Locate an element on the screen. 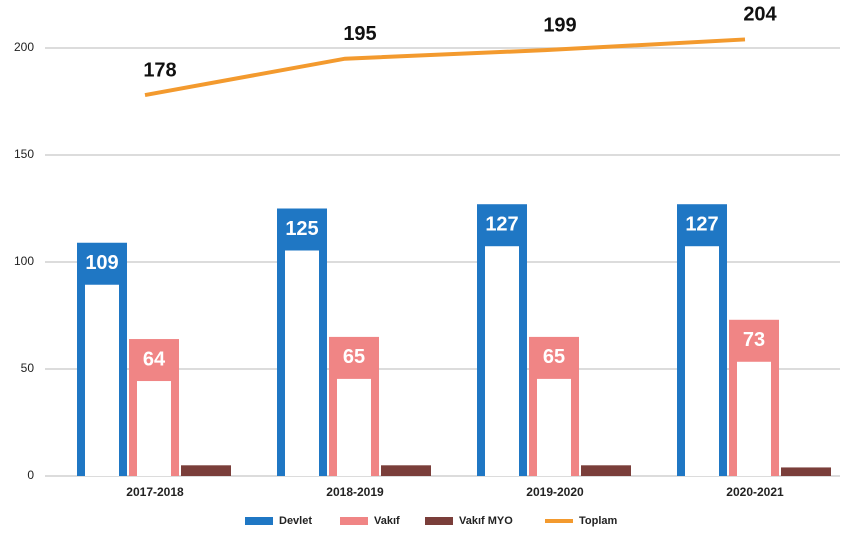  y-tick-label: 100 is located at coordinates (24, 261).